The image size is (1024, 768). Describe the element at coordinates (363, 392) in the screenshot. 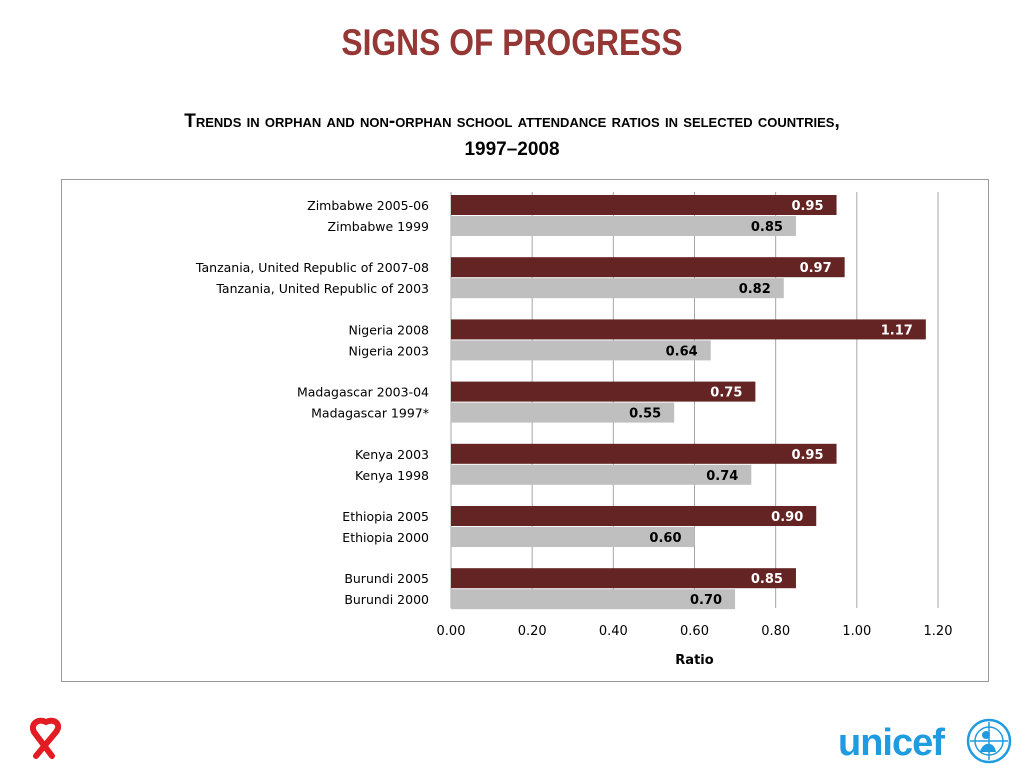

I see `category-label: Madagascar 2003-04` at that location.